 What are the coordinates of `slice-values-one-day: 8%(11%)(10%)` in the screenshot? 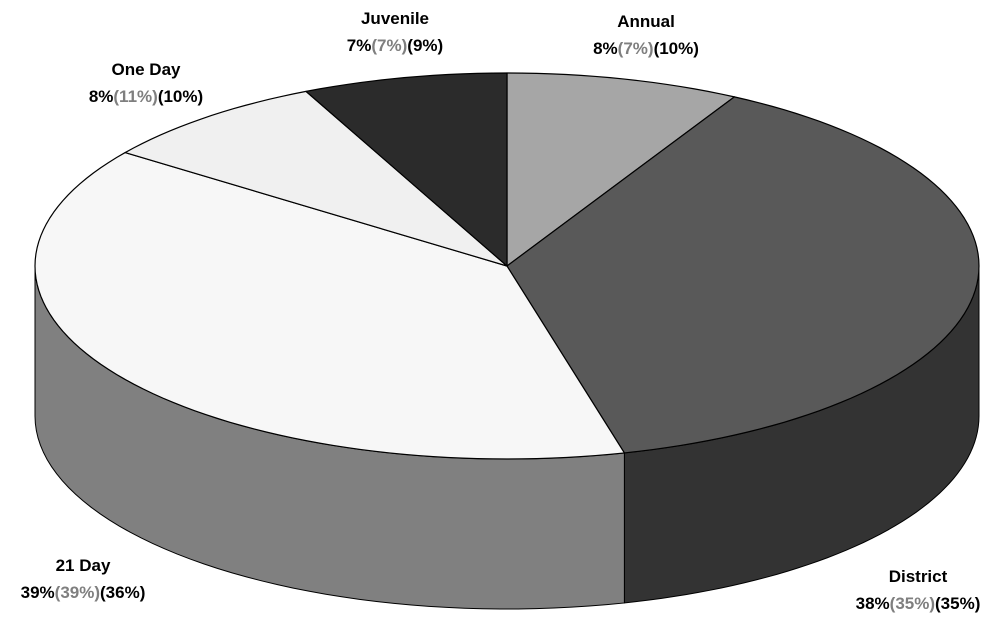 It's located at (146, 96).